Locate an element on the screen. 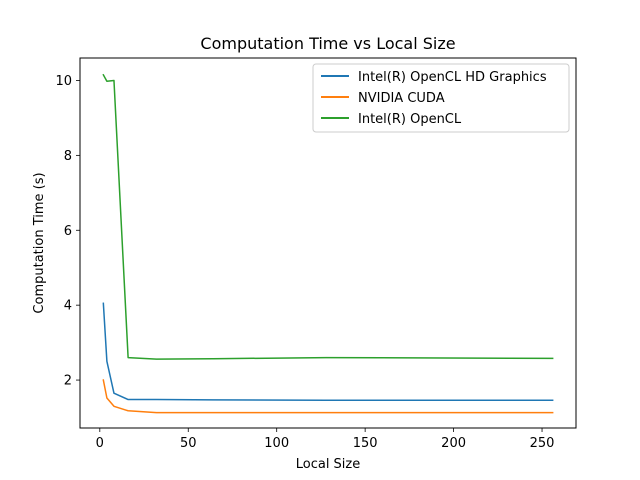 This screenshot has height=480, width=640. y-tick-label: 6 is located at coordinates (68, 231).